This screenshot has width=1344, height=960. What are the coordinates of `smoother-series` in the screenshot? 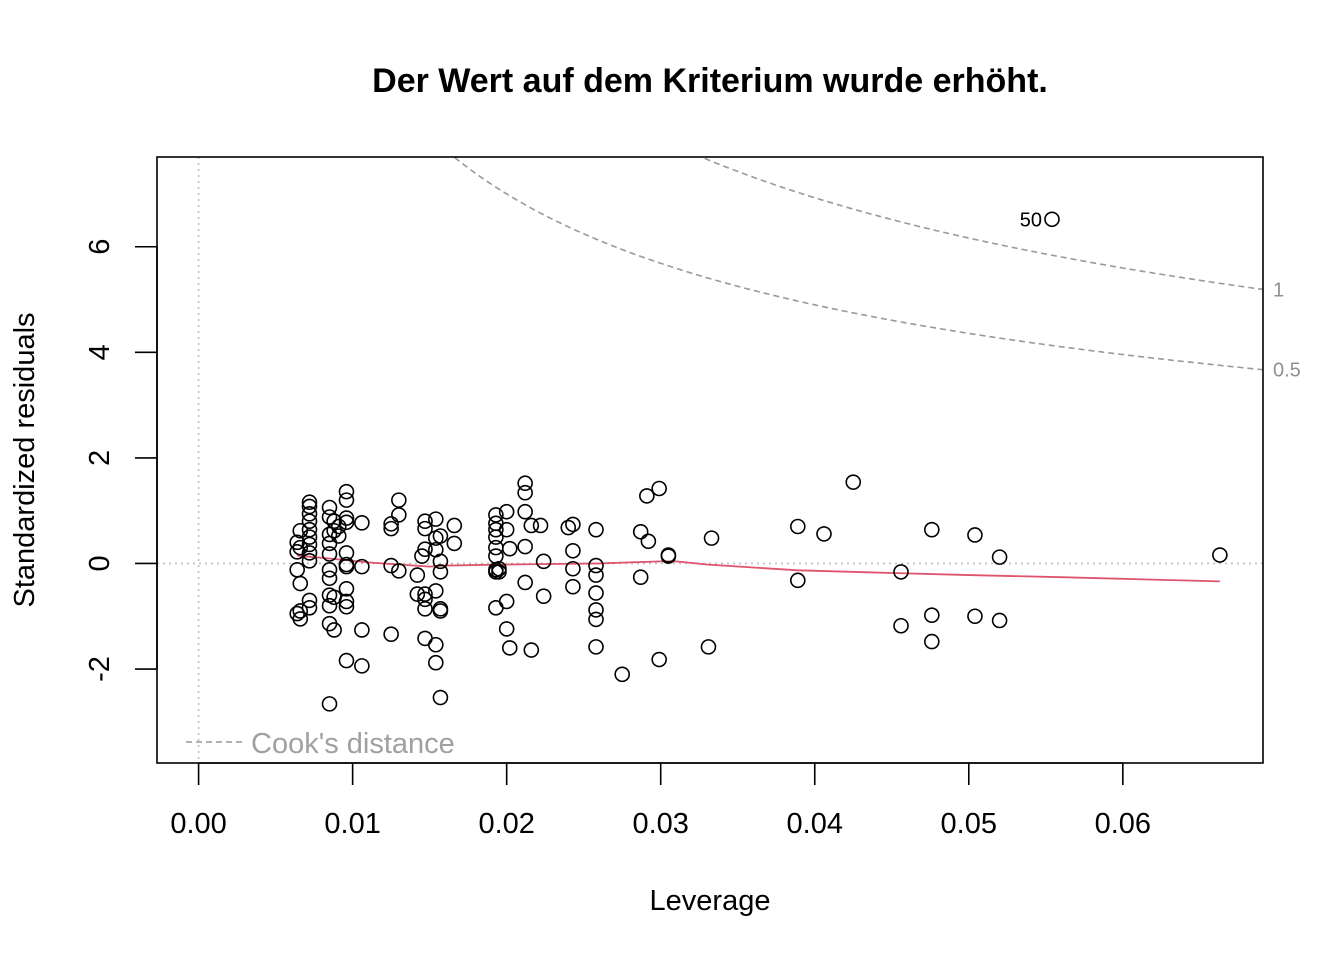 It's located at (758, 568).